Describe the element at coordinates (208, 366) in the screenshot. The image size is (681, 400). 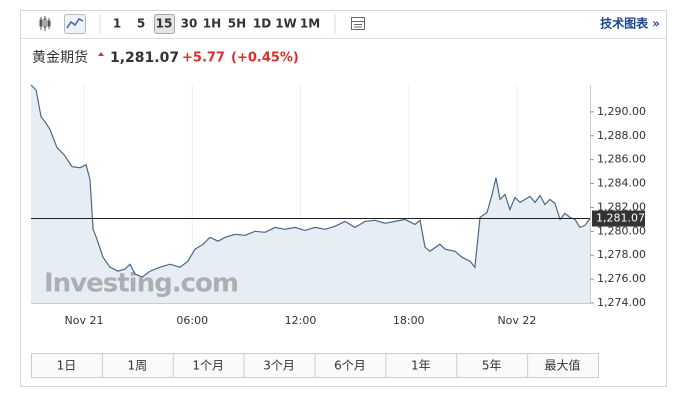
I see `range-button: 1个月` at that location.